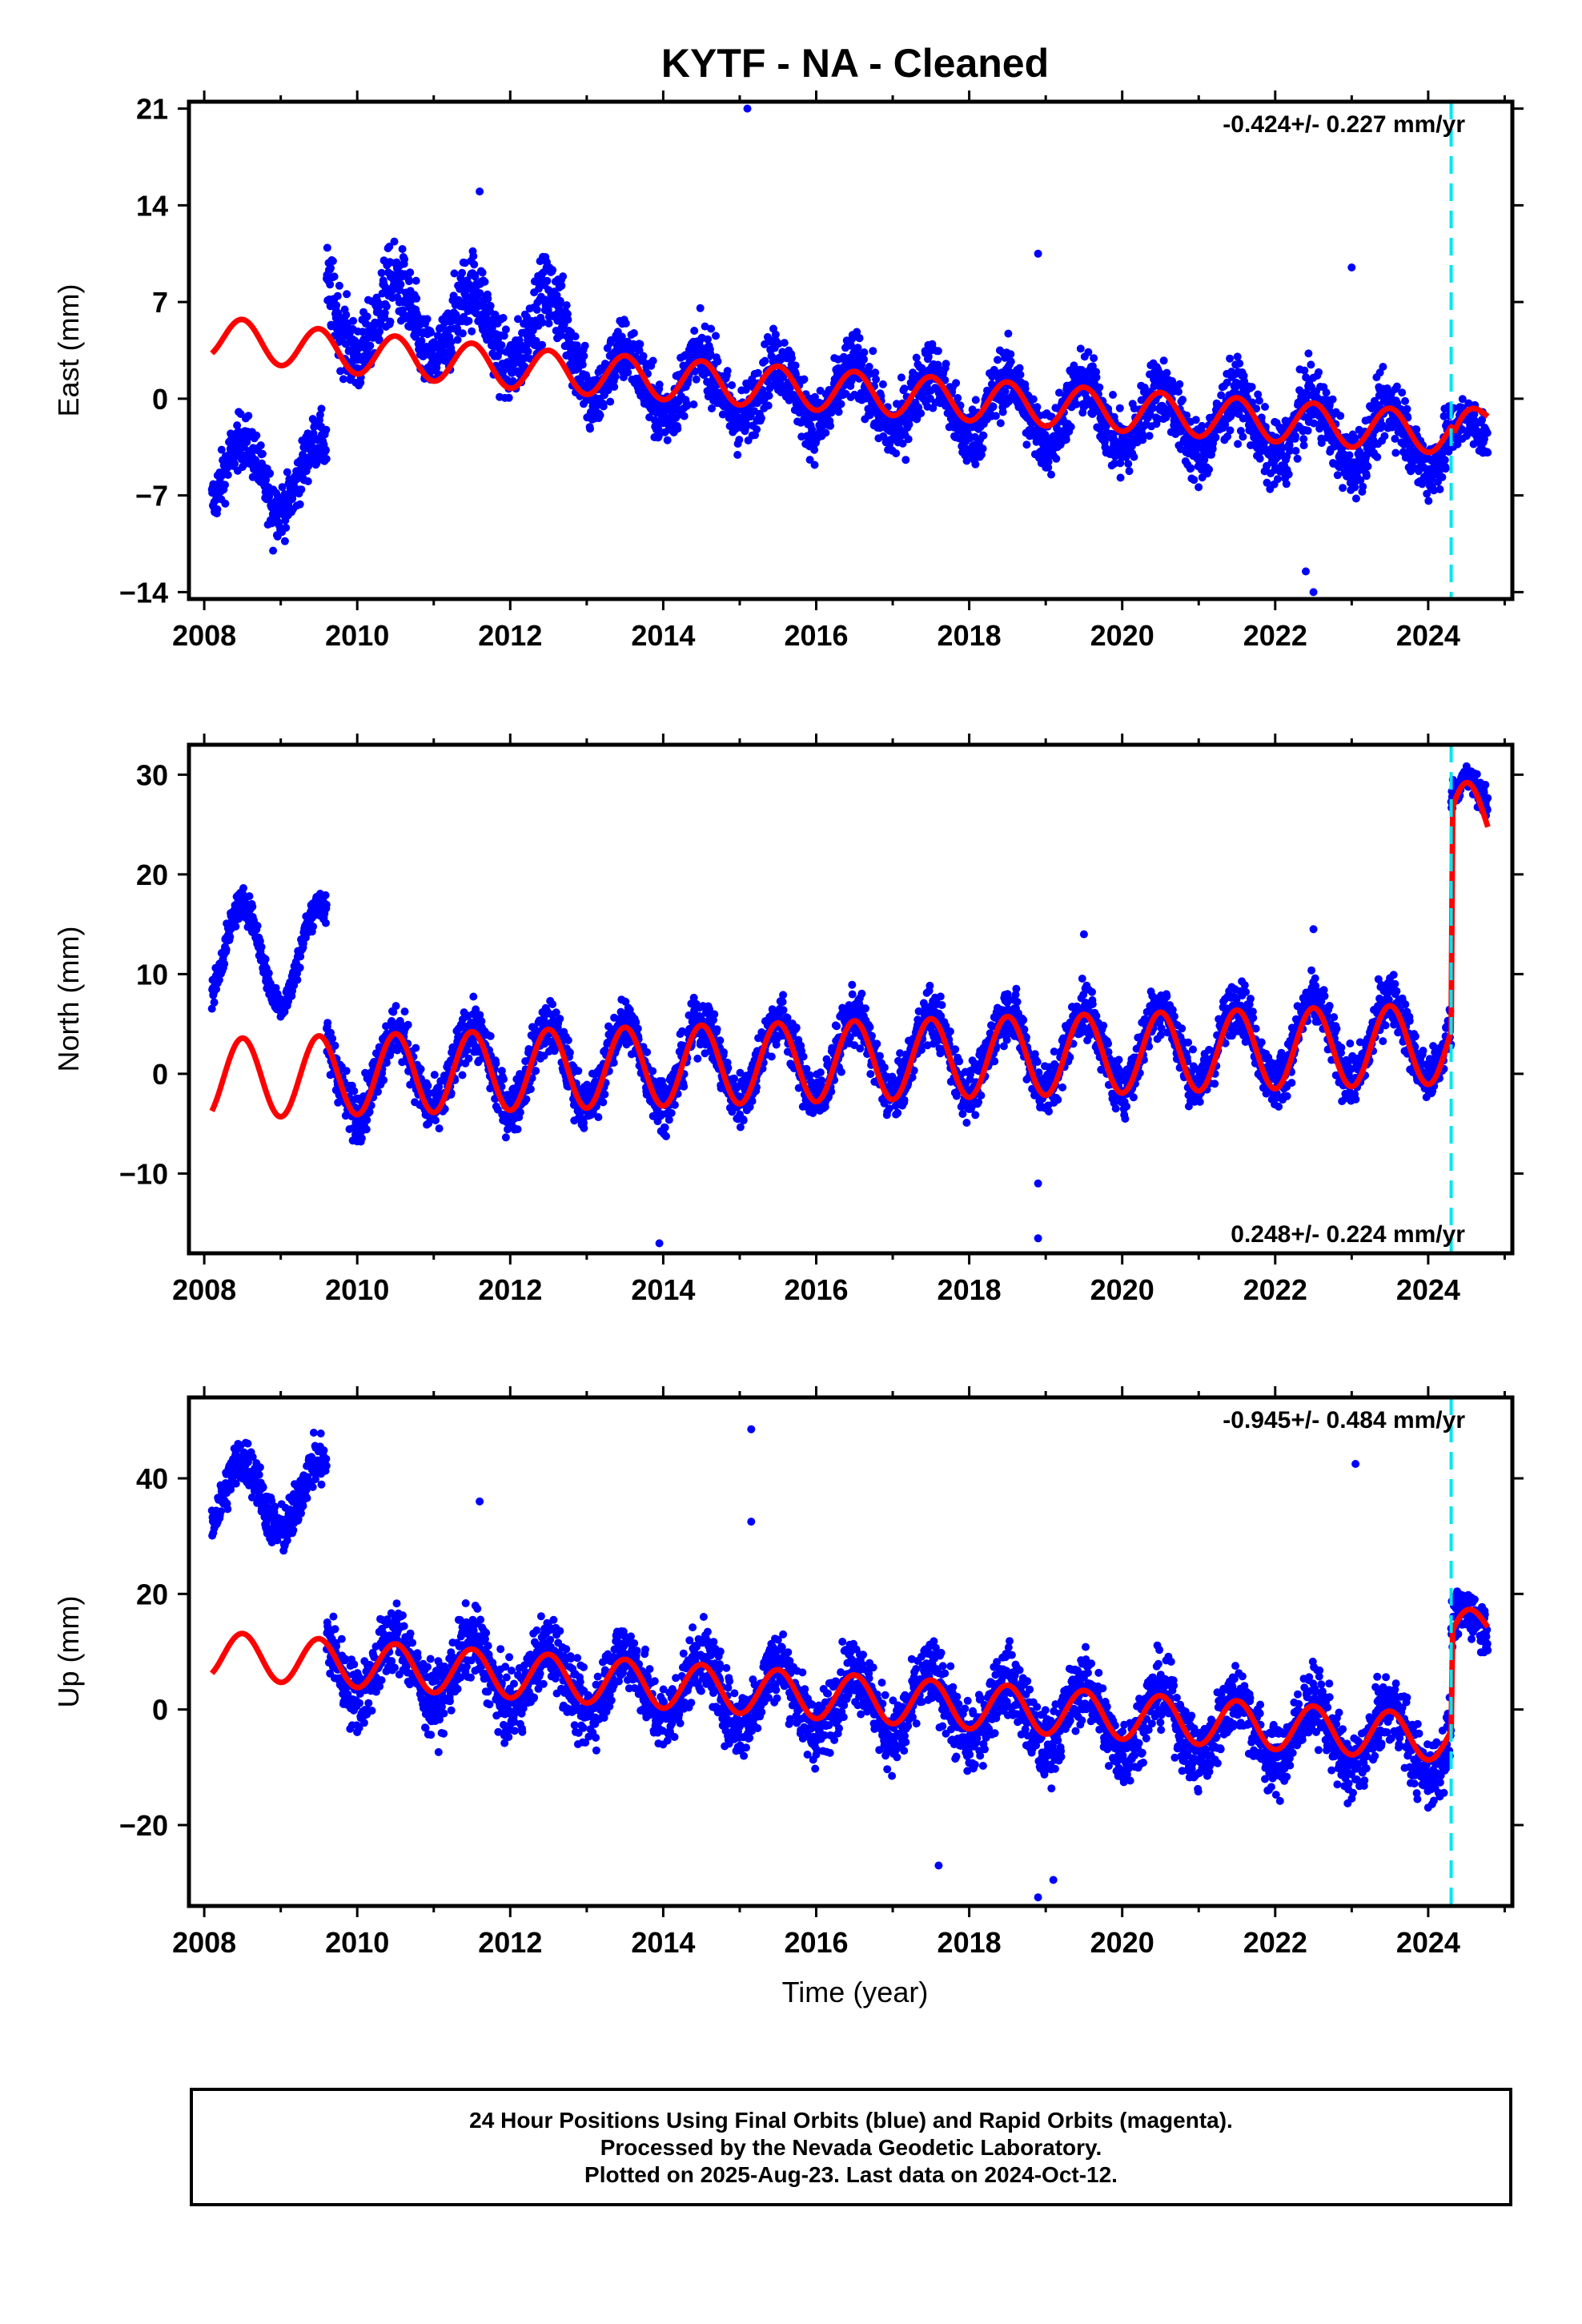  Describe the element at coordinates (1344, 124) in the screenshot. I see `velocity-rate-label: -0.424+/- 0.227 mm/yr` at that location.